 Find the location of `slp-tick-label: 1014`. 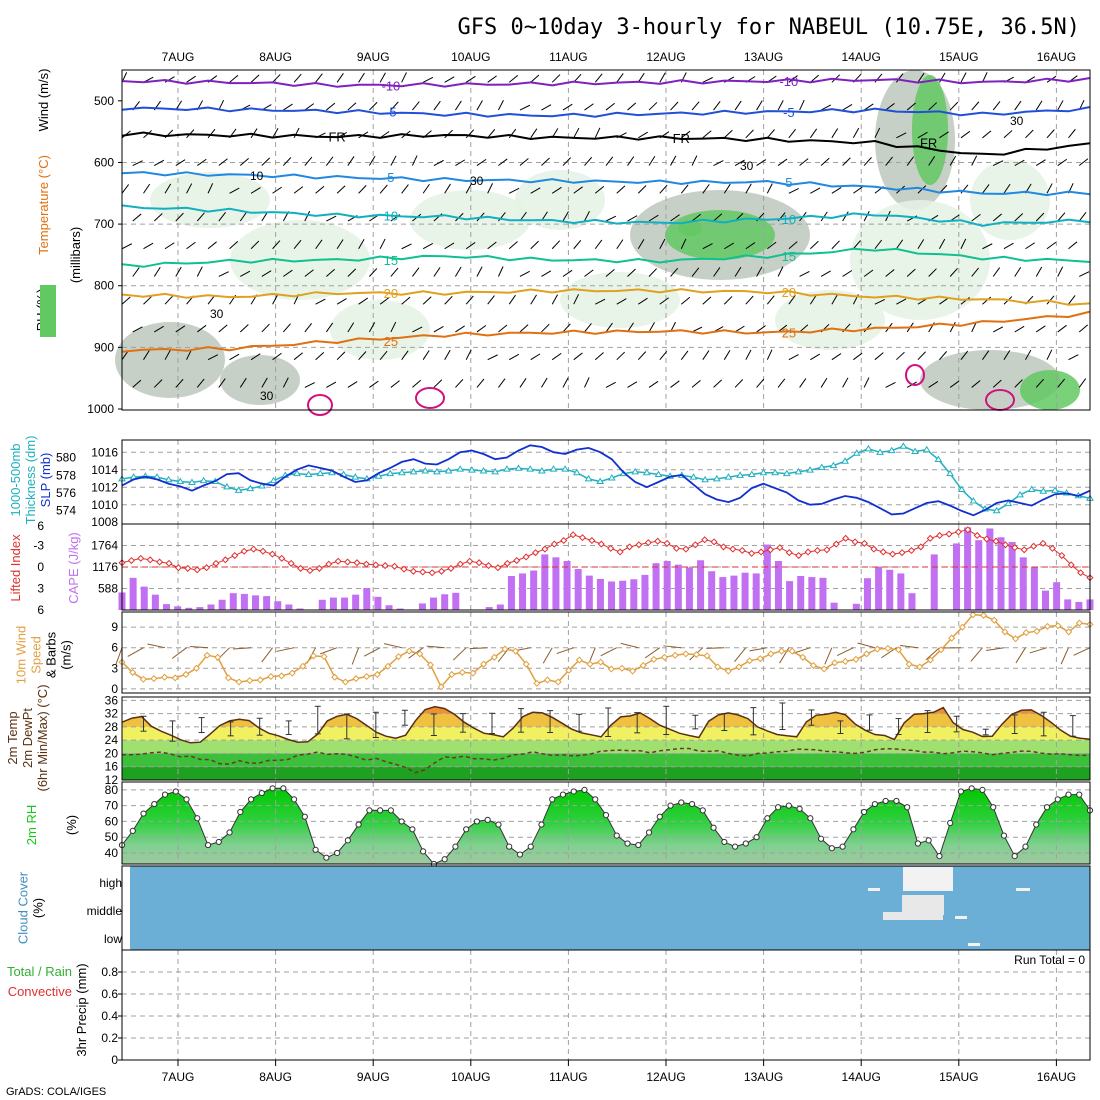

slp-tick-label: 1014 is located at coordinates (104, 470).